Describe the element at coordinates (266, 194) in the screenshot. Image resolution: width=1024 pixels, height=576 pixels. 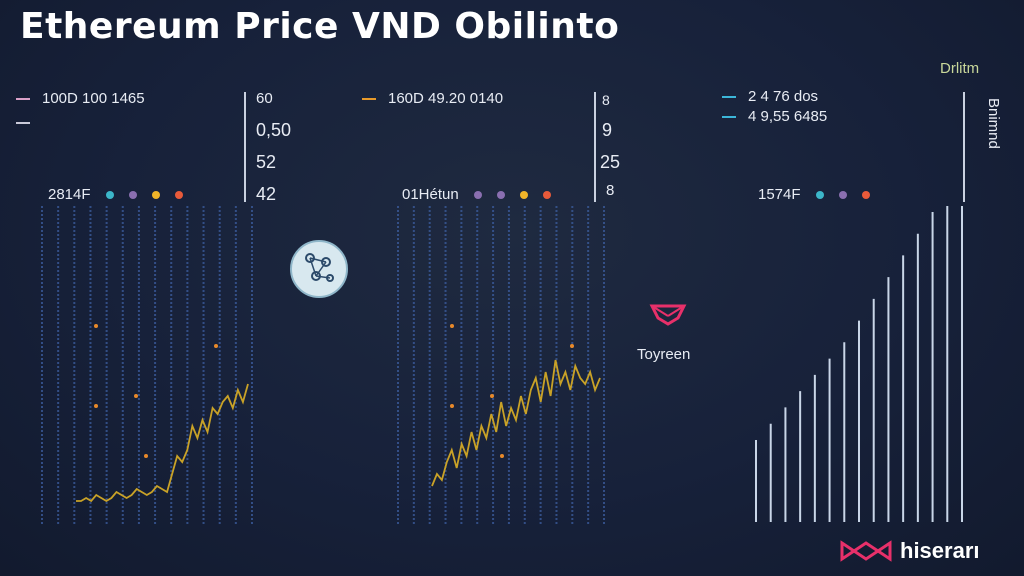
I see `axis-label: 42` at that location.